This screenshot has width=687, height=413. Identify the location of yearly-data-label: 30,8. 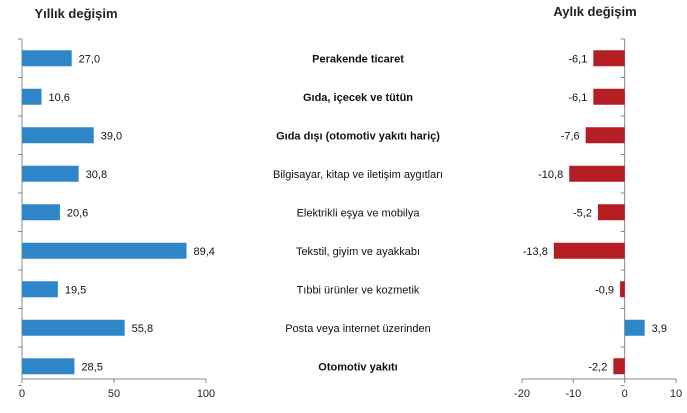
(96, 175).